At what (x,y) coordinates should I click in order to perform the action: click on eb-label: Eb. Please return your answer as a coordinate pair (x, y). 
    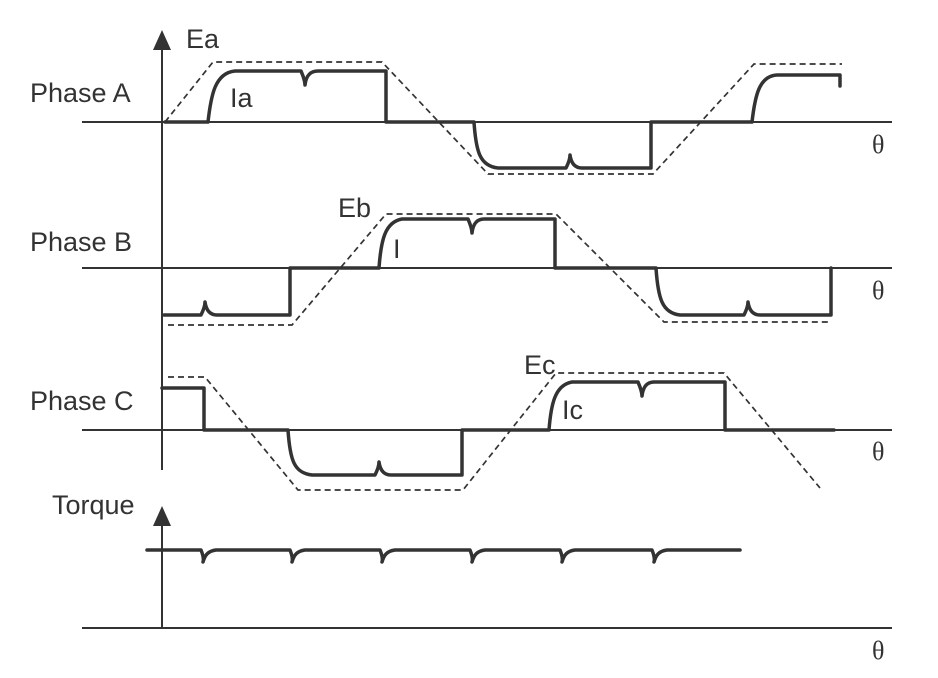
    Looking at the image, I should click on (354, 208).